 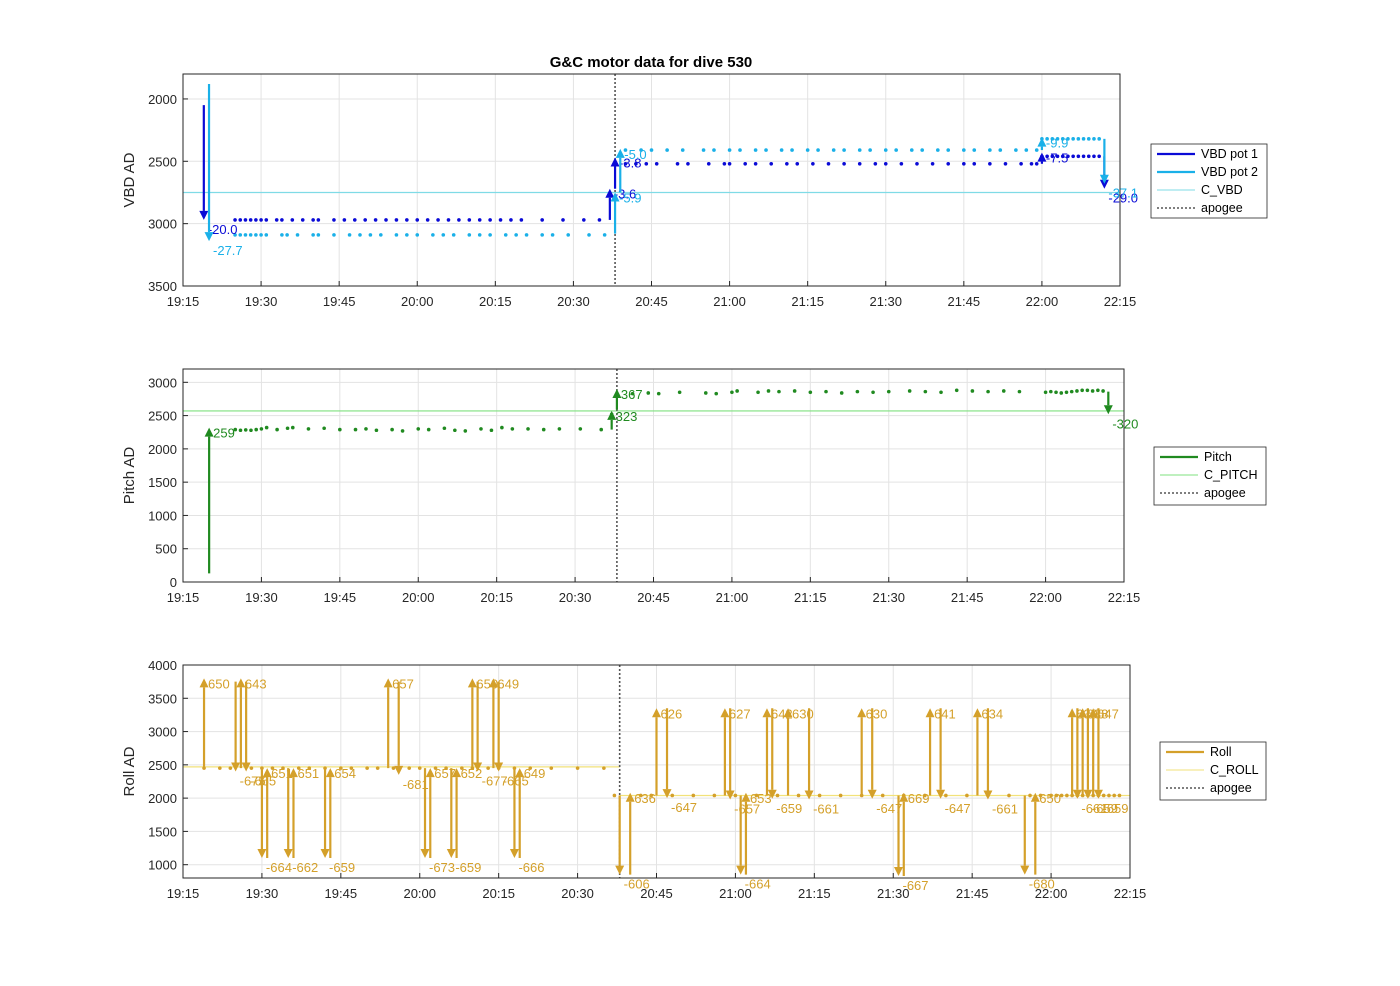 What do you see at coordinates (916, 885) in the screenshot?
I see `roll-move-label: -667` at bounding box center [916, 885].